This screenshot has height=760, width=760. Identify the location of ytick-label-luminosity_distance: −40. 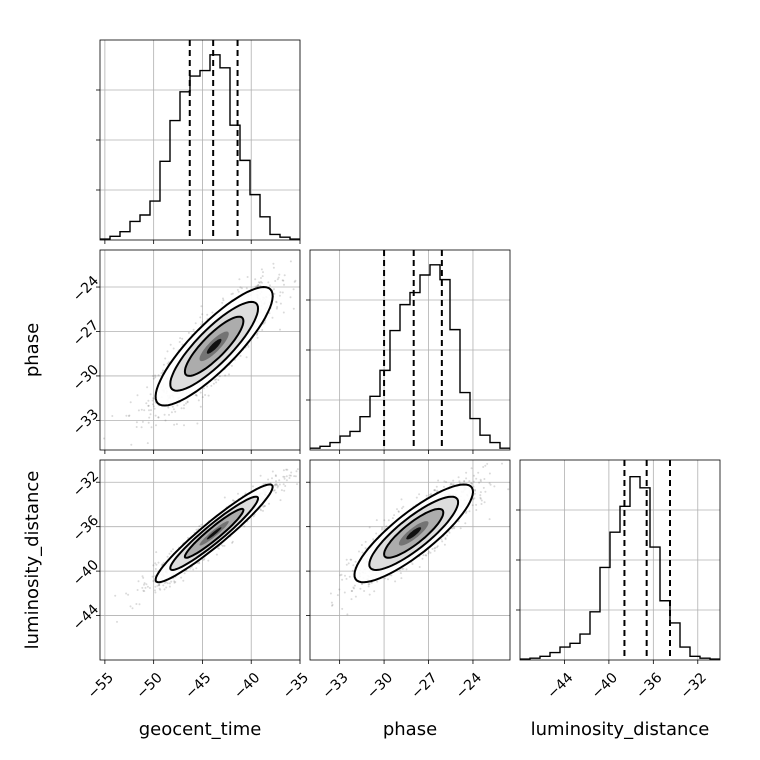
(86, 573).